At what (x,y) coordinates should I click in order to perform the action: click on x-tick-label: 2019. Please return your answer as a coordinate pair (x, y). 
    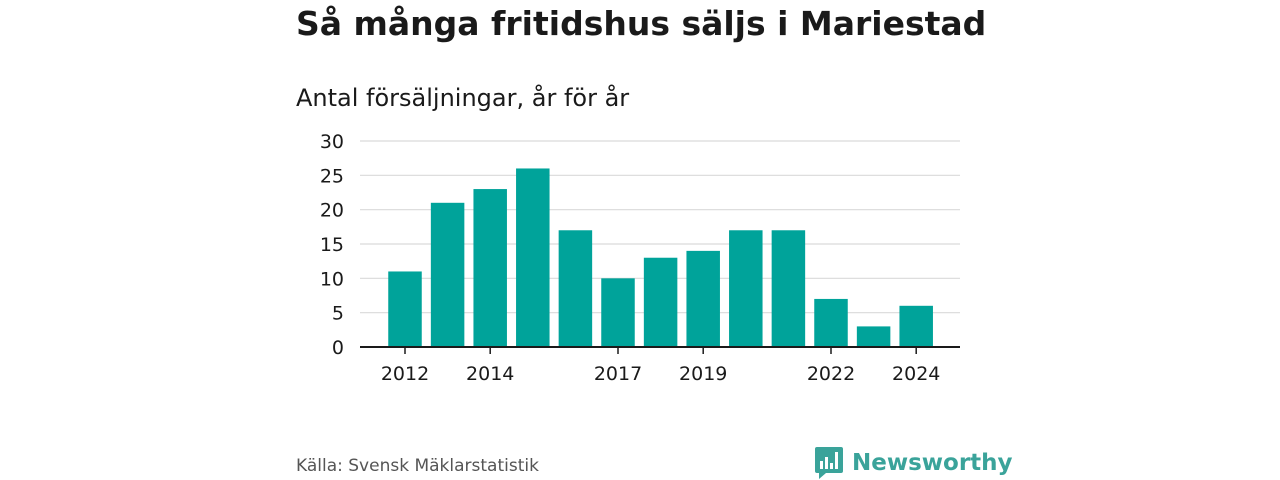
    Looking at the image, I should click on (703, 374).